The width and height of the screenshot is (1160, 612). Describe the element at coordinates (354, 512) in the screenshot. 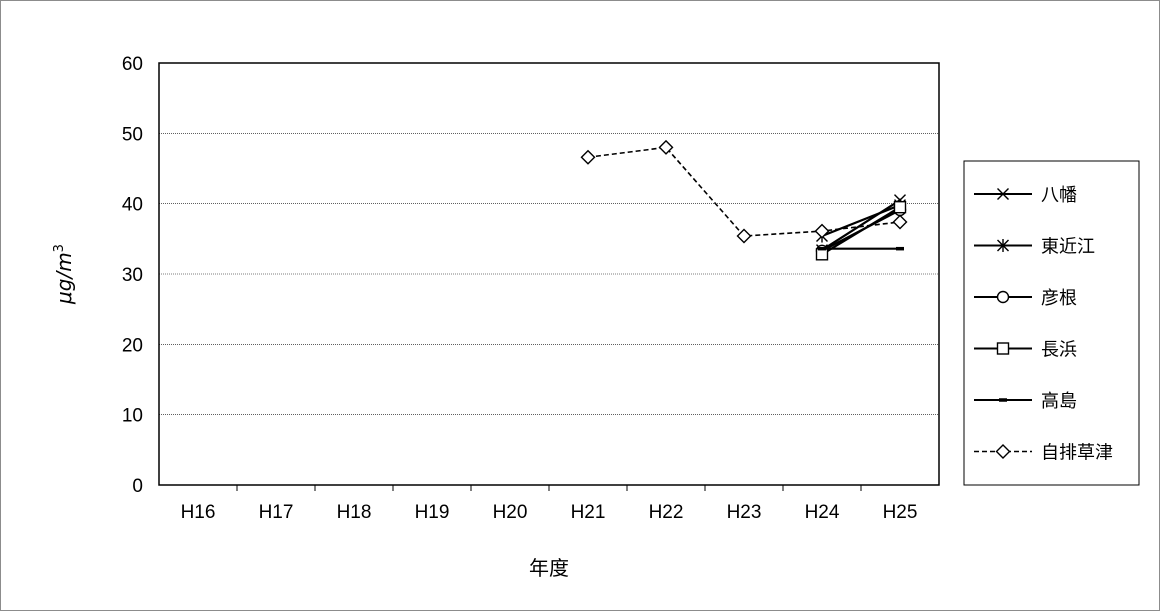

I see `x-tick-label: H18` at that location.